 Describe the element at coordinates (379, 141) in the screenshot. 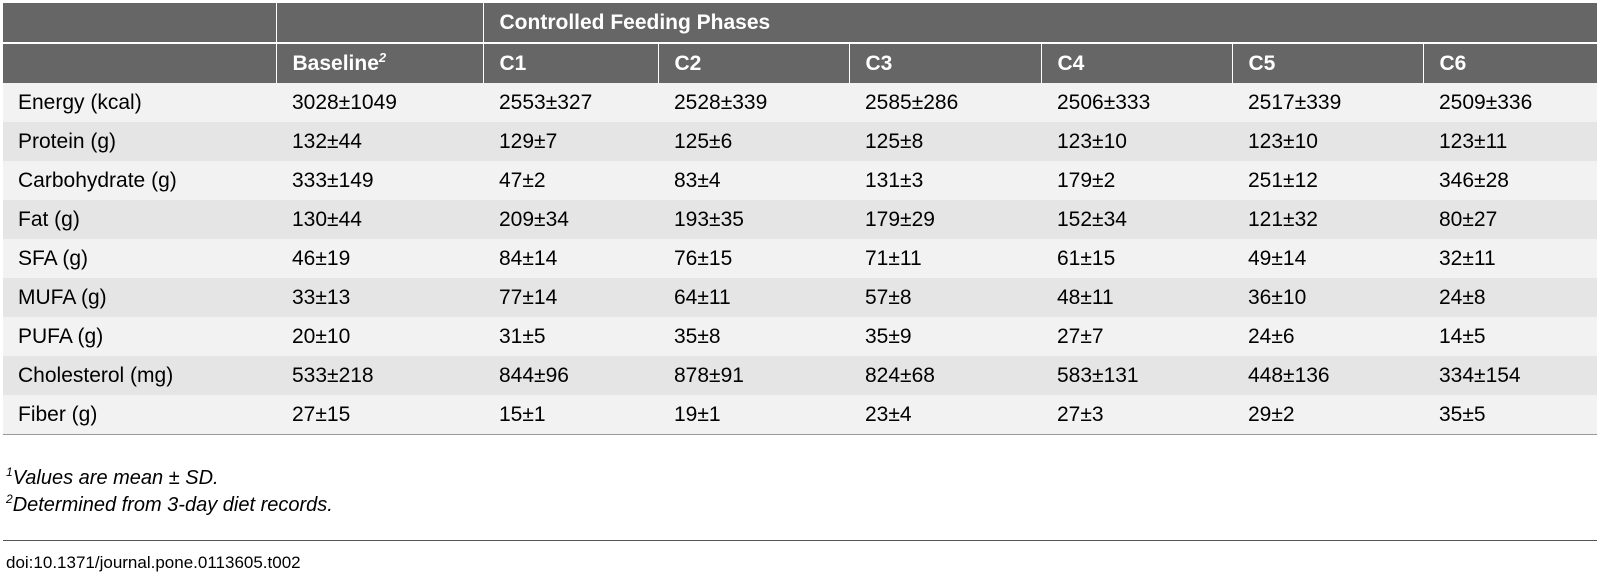

I see `table-cell: 132±44` at that location.